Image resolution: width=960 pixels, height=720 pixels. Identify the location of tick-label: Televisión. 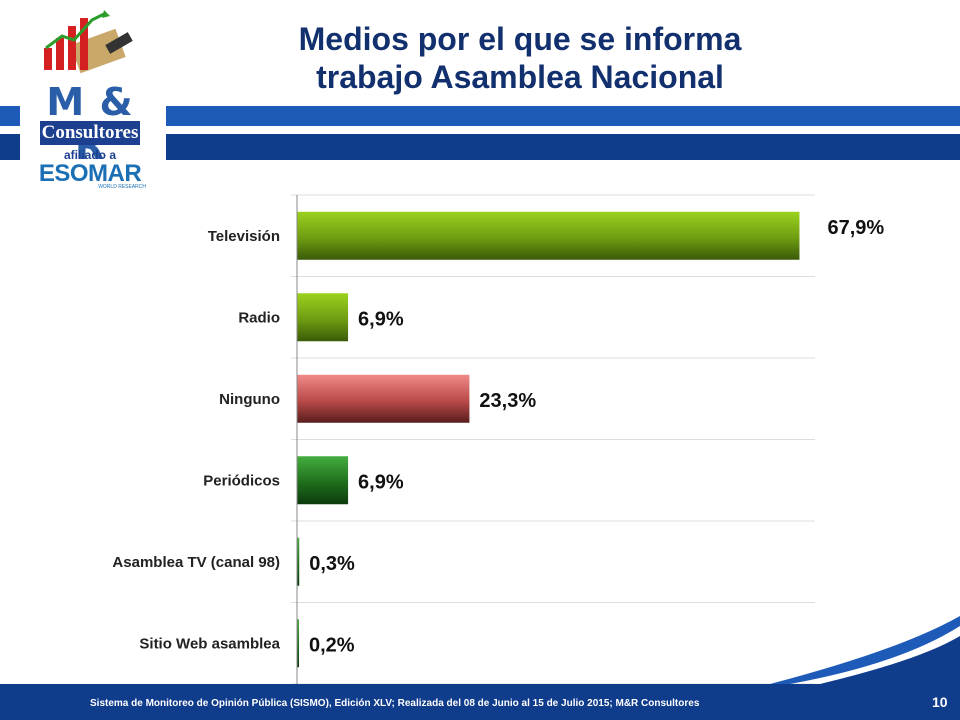
(244, 236).